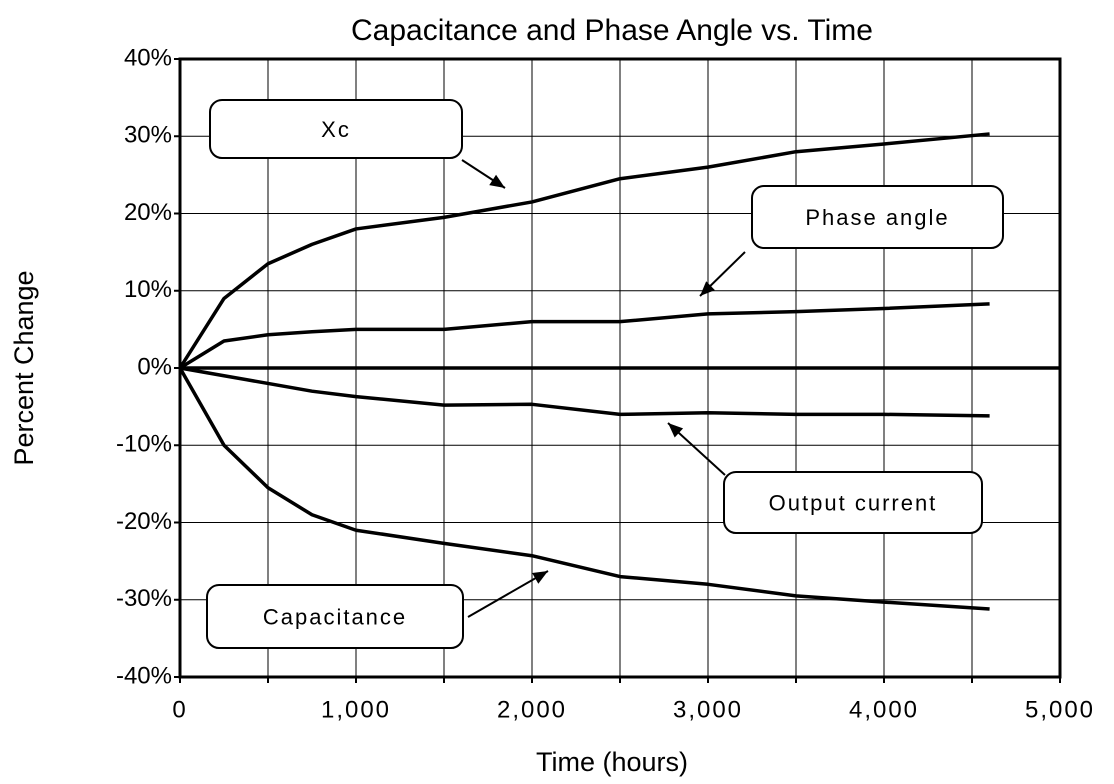 This screenshot has width=1114, height=784. What do you see at coordinates (532, 709) in the screenshot?
I see `x-tick-label: 2,000` at bounding box center [532, 709].